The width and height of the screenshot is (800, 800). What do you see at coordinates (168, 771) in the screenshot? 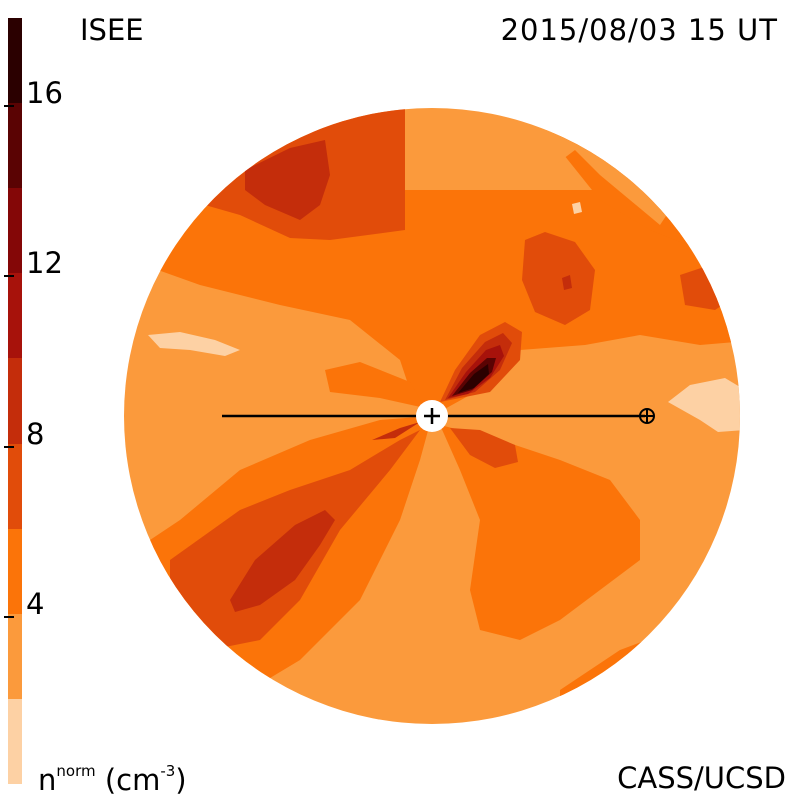
I see `unit-superscript: -3` at bounding box center [168, 771].